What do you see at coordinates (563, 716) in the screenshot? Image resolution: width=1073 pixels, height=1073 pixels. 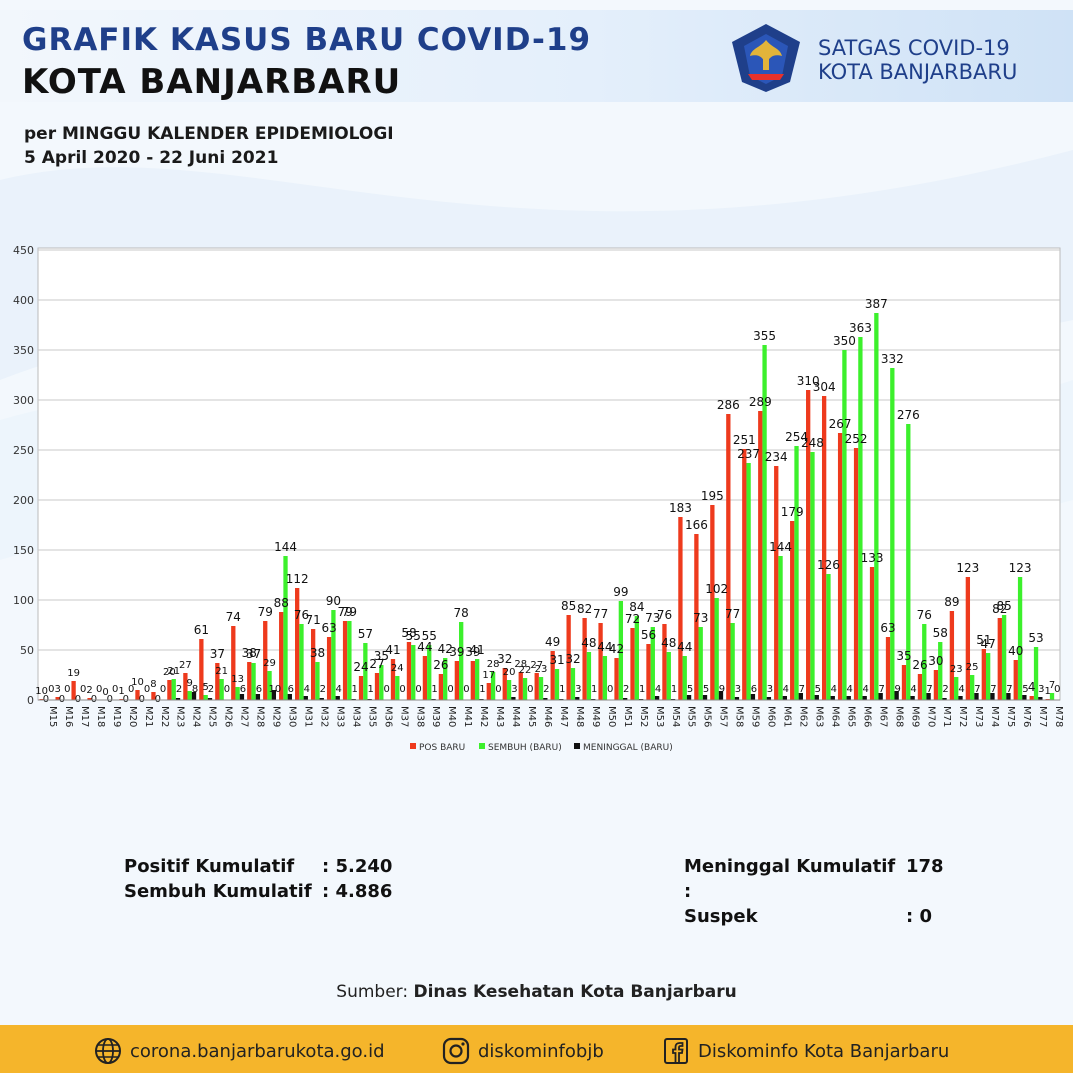 I see `x-tick-label: M47` at bounding box center [563, 716].